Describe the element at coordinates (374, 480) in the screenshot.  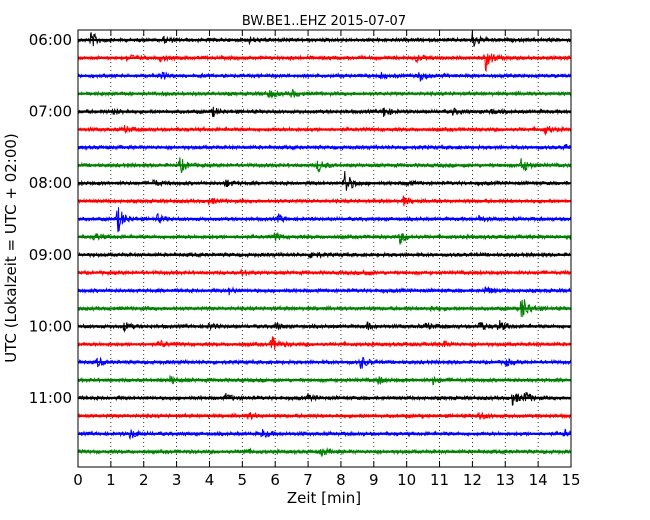
I see `x-tick-label: 9` at that location.